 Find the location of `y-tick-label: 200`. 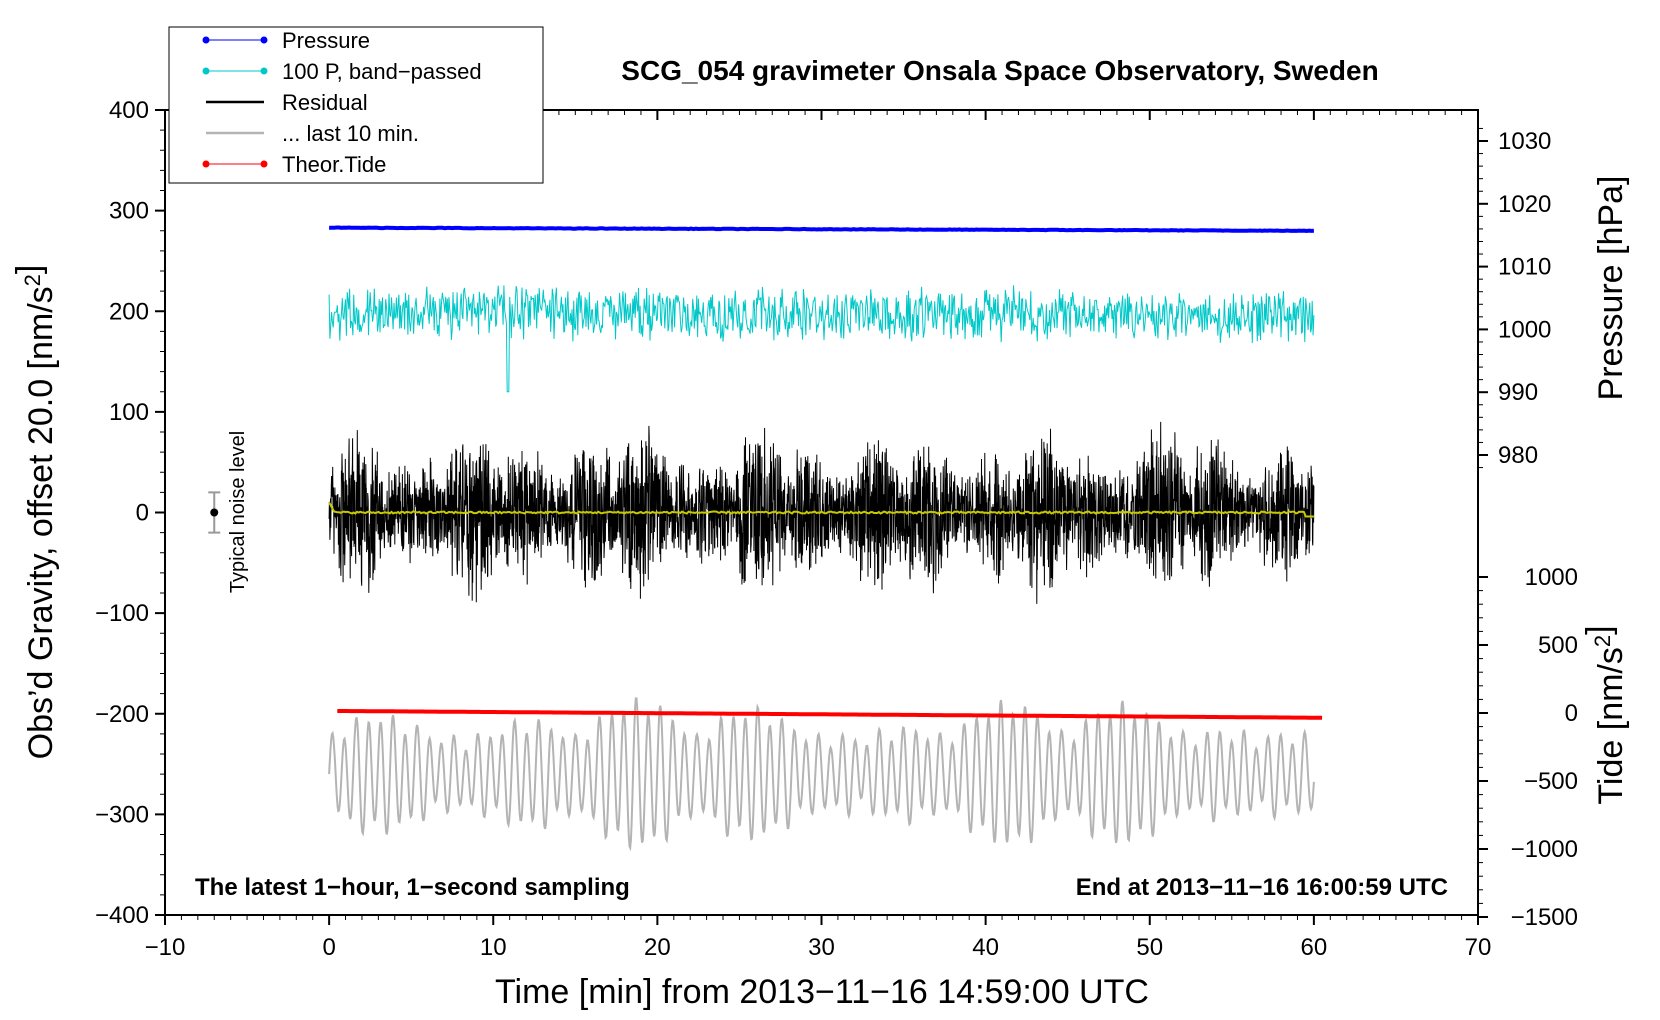

y-tick-label: 200 is located at coordinates (129, 311).